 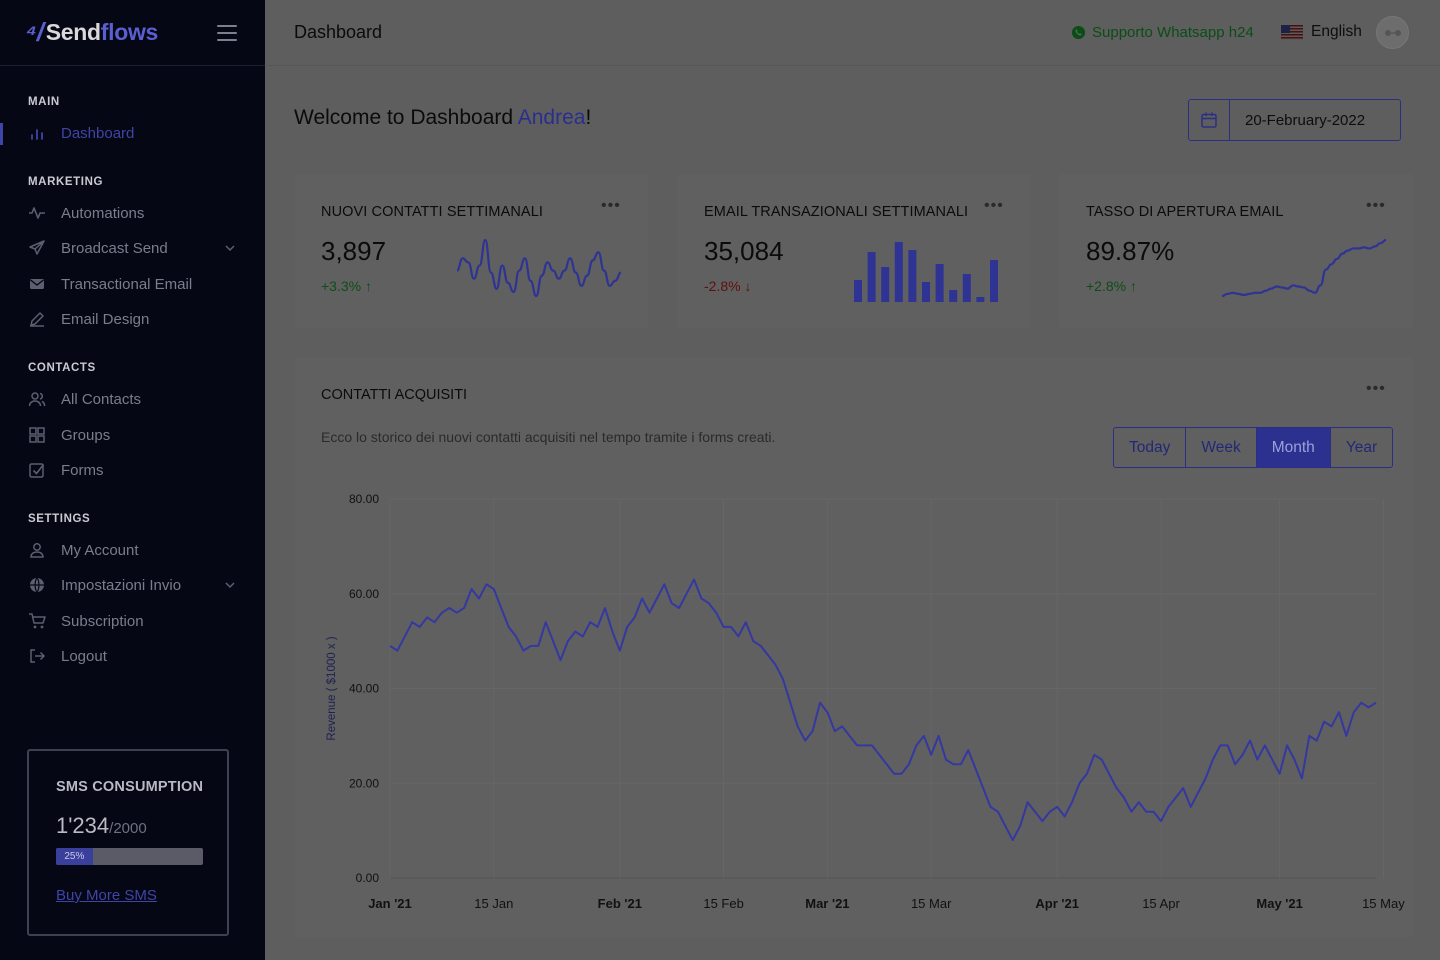 I want to click on sidebar-item-label: Dashboard, so click(x=98, y=133).